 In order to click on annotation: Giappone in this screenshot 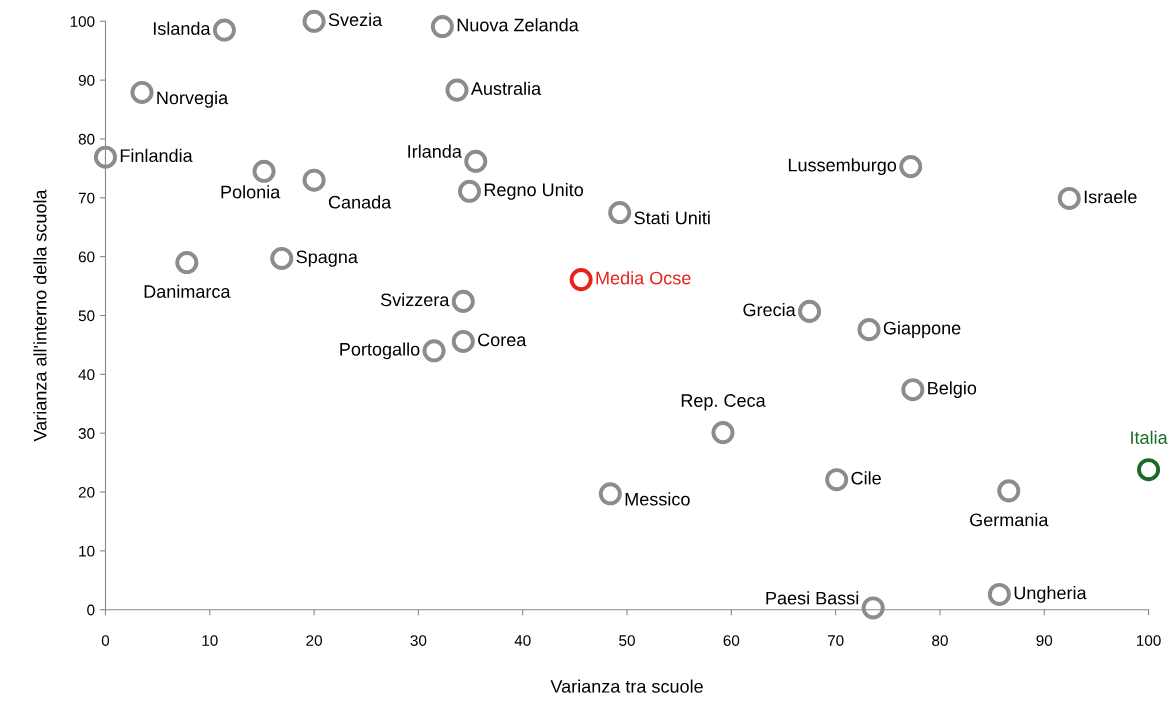, I will do `click(922, 330)`.